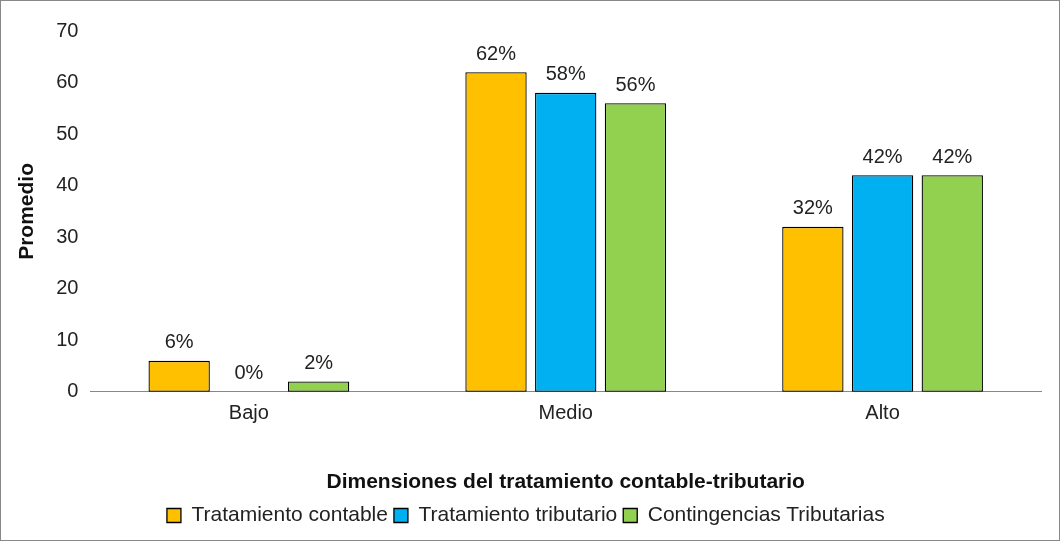 This screenshot has width=1060, height=541. Describe the element at coordinates (67, 29) in the screenshot. I see `y-tick-label: 70` at that location.